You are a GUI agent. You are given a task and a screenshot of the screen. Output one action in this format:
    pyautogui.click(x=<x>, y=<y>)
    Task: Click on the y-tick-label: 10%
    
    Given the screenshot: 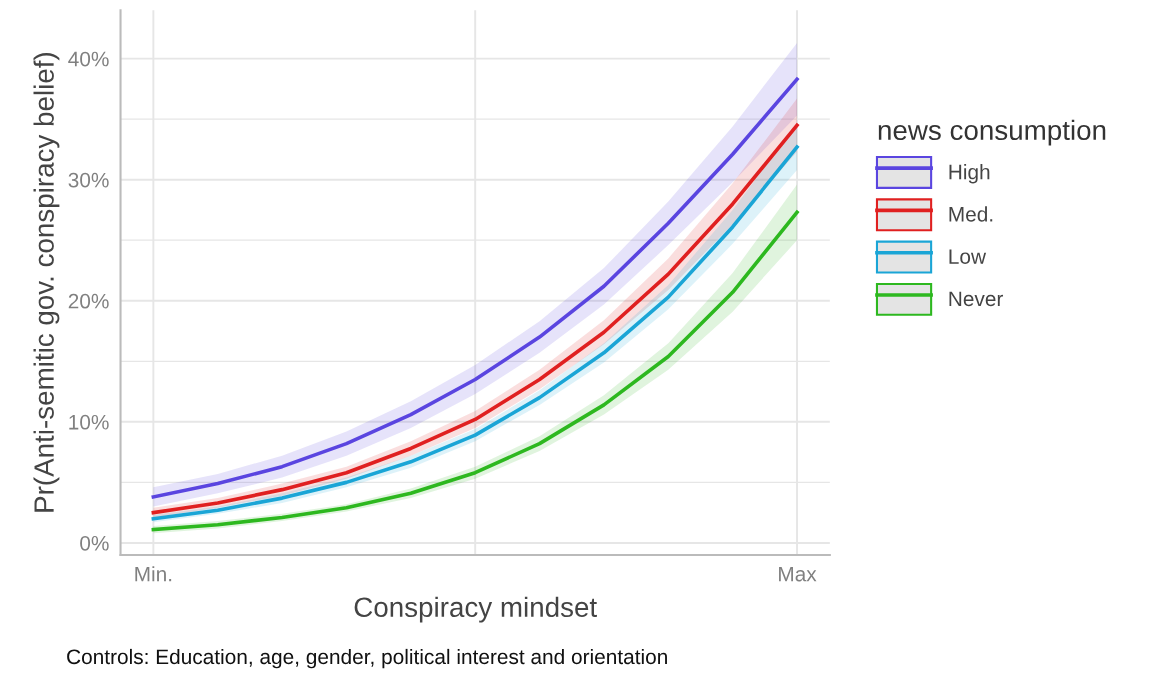 What is the action you would take?
    pyautogui.click(x=89, y=422)
    